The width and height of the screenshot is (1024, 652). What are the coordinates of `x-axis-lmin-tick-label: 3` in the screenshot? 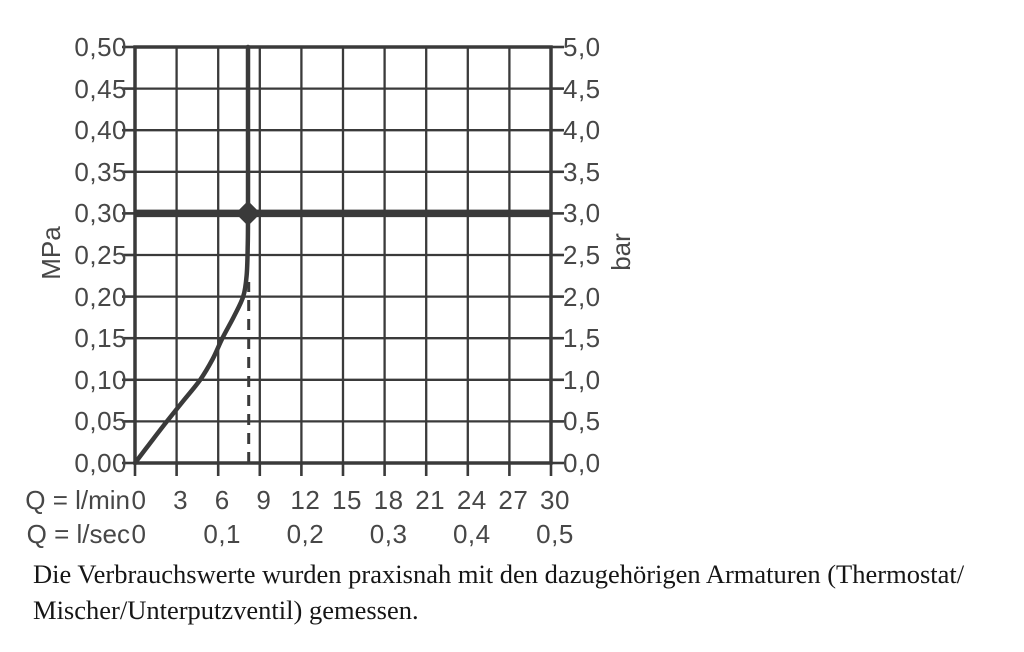 It's located at (181, 500).